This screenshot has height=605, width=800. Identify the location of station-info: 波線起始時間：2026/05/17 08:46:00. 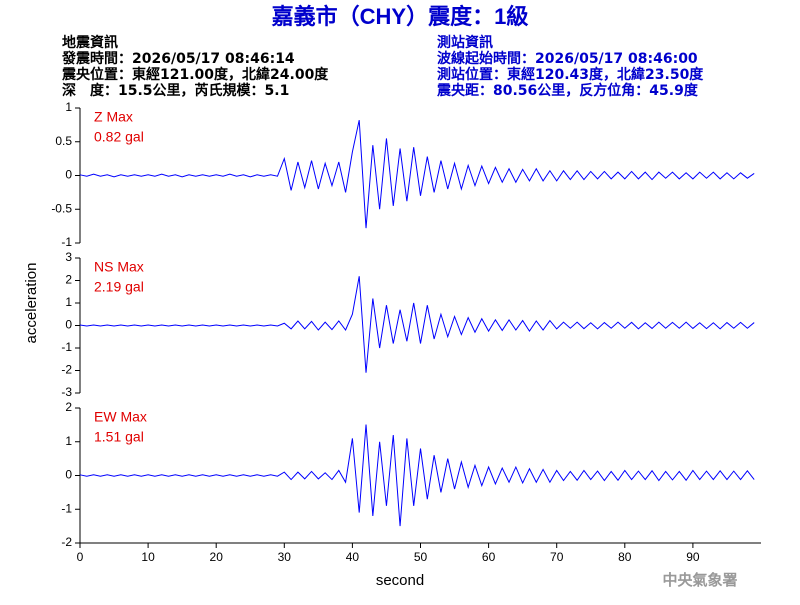
(567, 58).